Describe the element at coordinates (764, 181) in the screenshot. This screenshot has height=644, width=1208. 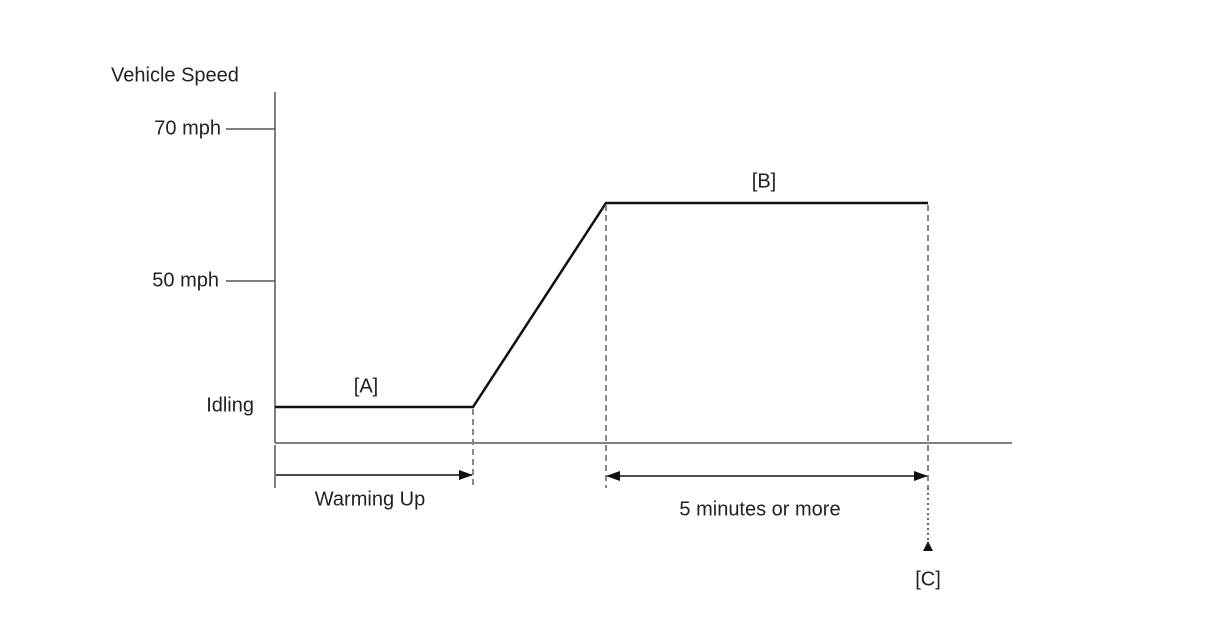
I see `phase-label: [B]` at that location.